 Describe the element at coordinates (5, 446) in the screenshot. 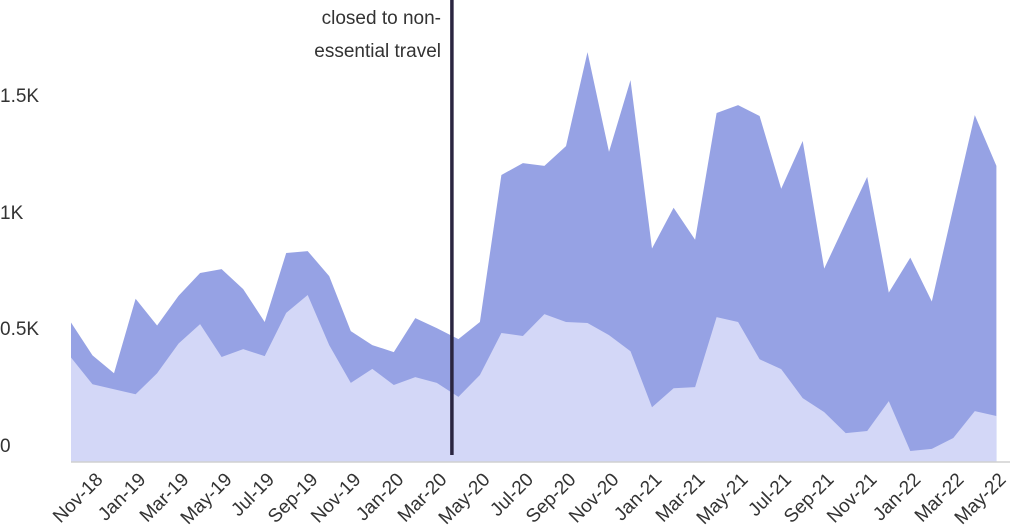

I see `y-tick-label: 0` at that location.